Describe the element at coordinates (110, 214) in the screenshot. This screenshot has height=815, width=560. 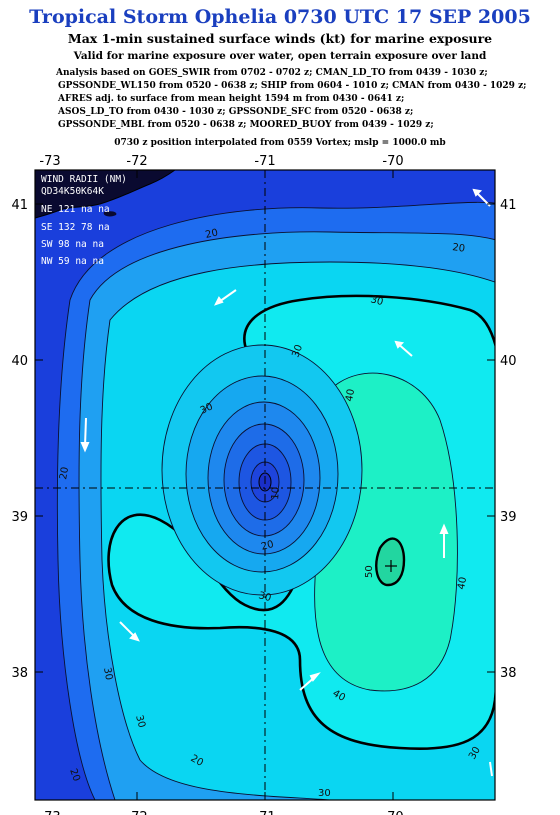
I see `coastline-island` at that location.